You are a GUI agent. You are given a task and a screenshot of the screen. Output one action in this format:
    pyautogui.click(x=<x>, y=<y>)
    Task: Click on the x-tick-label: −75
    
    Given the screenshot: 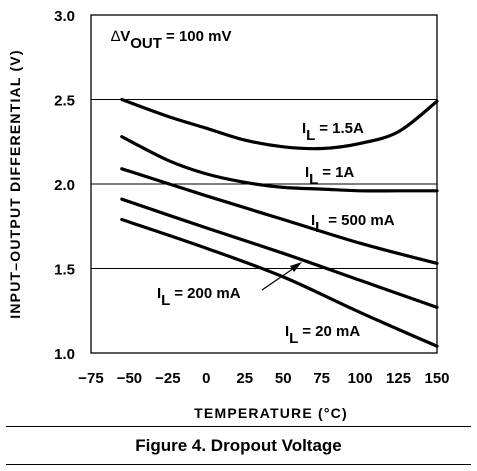 What is the action you would take?
    pyautogui.click(x=90, y=378)
    